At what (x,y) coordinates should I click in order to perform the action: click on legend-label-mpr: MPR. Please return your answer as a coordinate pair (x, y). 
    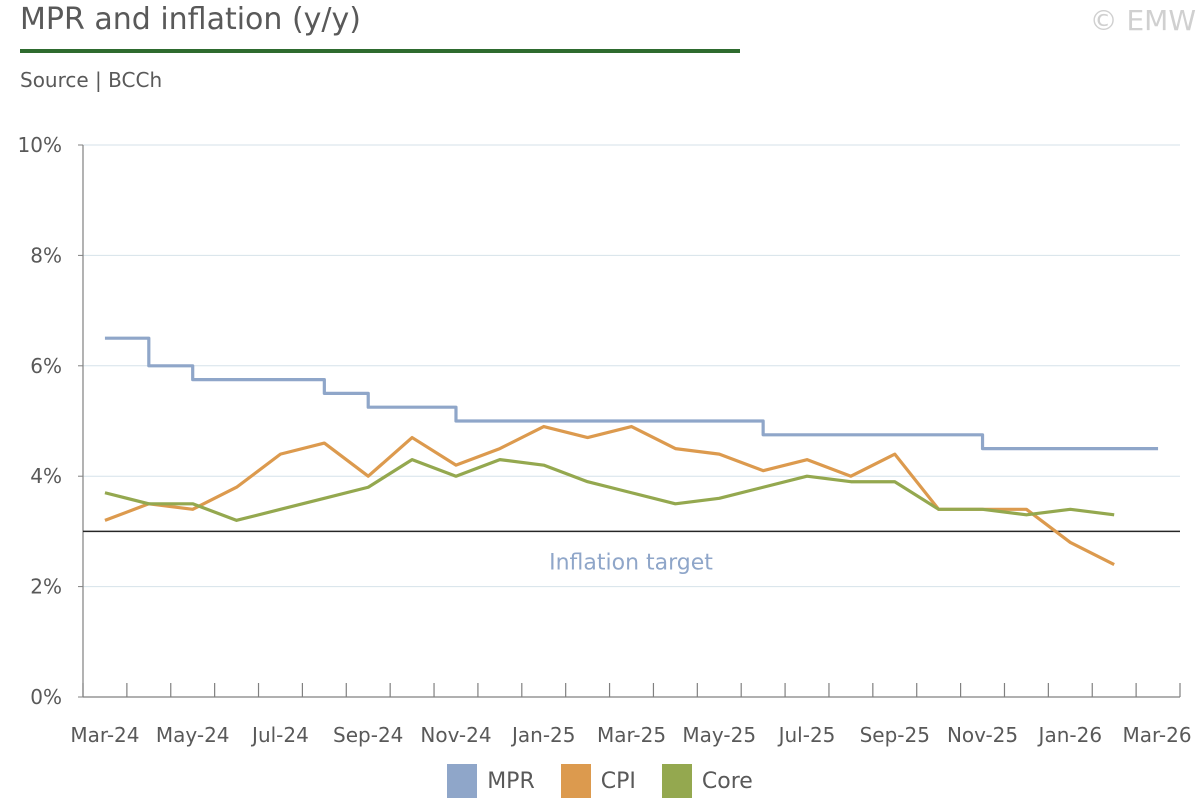
    Looking at the image, I should click on (511, 781).